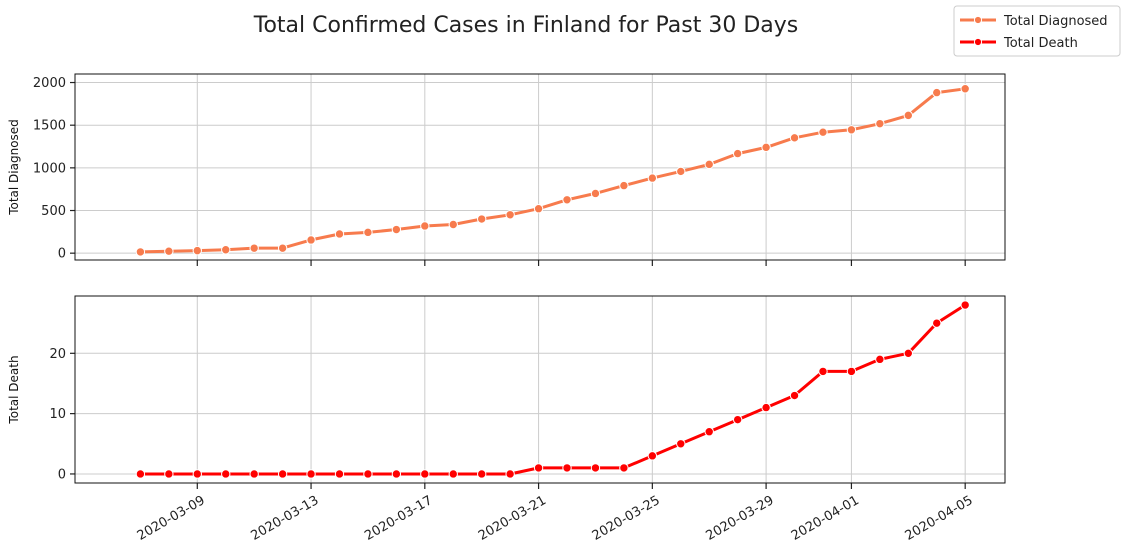 This screenshot has width=1127, height=556. Describe the element at coordinates (285, 518) in the screenshot. I see `x-tick-label: 2020-03-13` at that location.